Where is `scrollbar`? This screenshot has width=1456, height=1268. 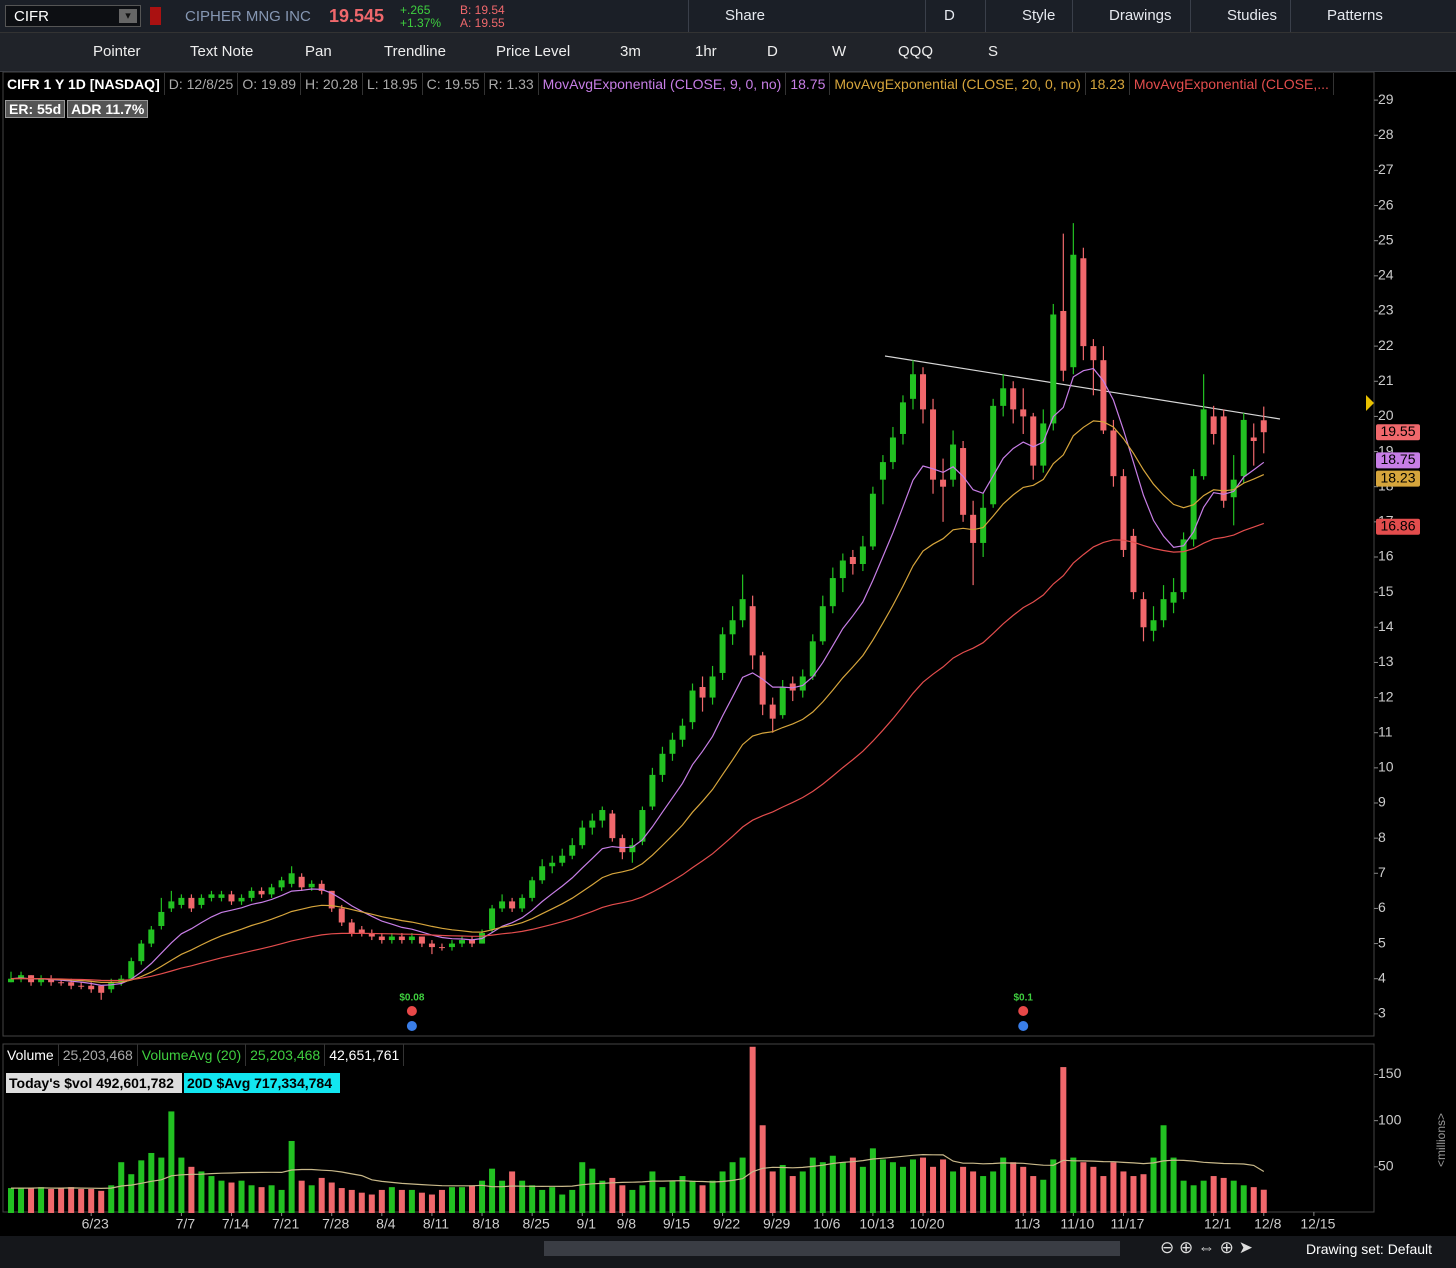
scrollbar is located at coordinates (832, 1248).